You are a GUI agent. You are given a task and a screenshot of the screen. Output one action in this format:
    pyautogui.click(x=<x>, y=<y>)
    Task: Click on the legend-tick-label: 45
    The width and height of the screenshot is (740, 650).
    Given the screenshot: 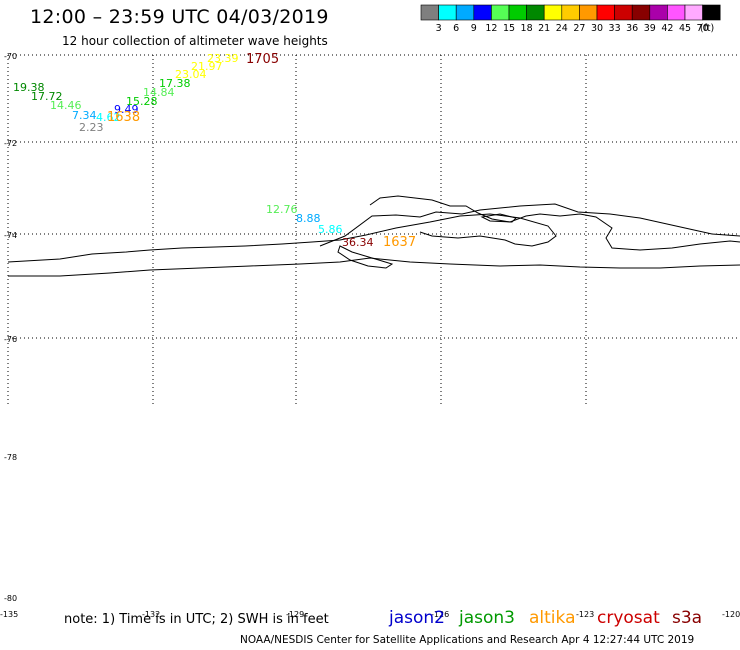 What is the action you would take?
    pyautogui.click(x=685, y=28)
    